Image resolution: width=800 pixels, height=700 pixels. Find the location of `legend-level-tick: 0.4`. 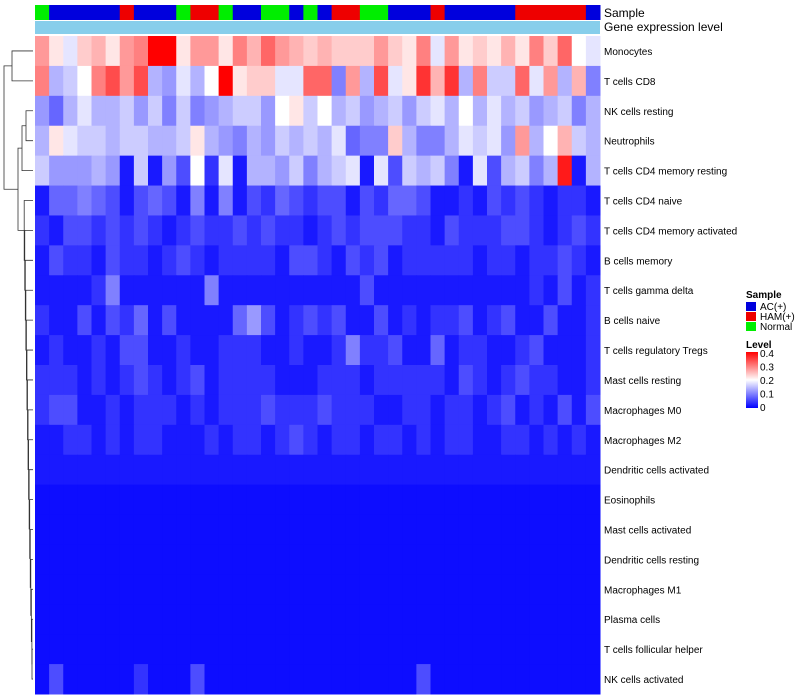

legend-level-tick: 0.4 is located at coordinates (767, 354).